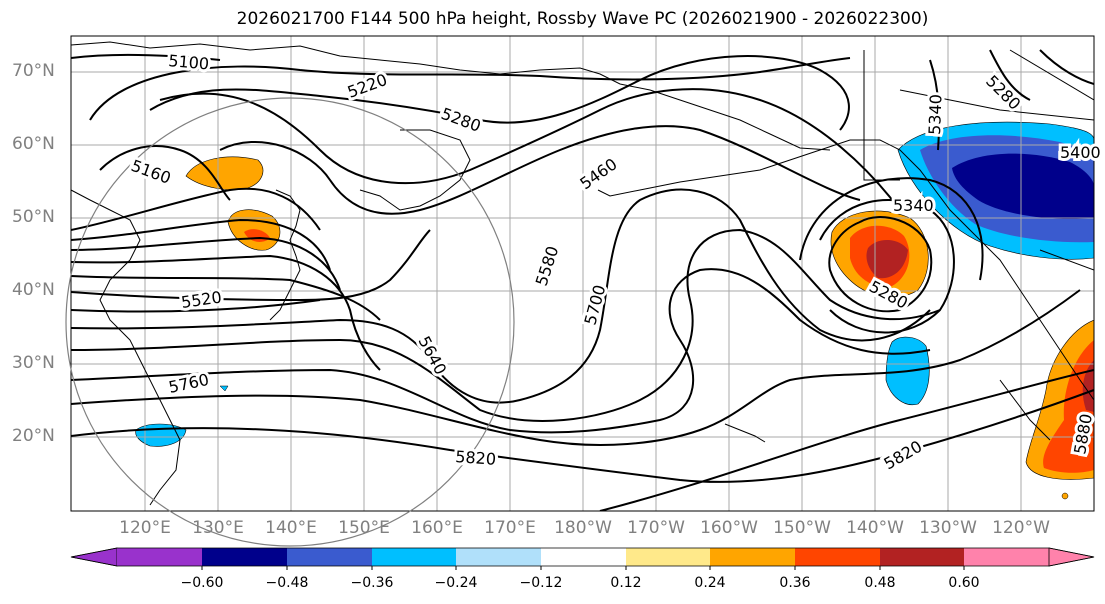  Describe the element at coordinates (880, 583) in the screenshot. I see `colorbar-tick: 0.48` at that location.